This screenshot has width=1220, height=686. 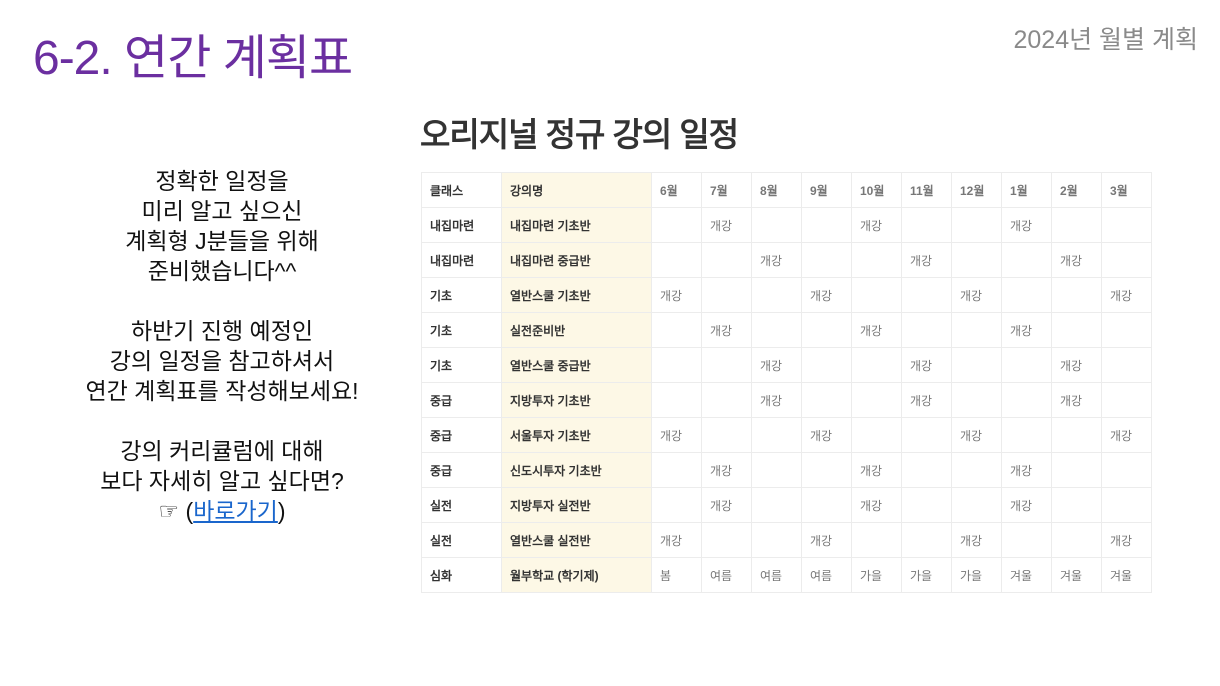 I want to click on class-cell: 기초, so click(x=461, y=365).